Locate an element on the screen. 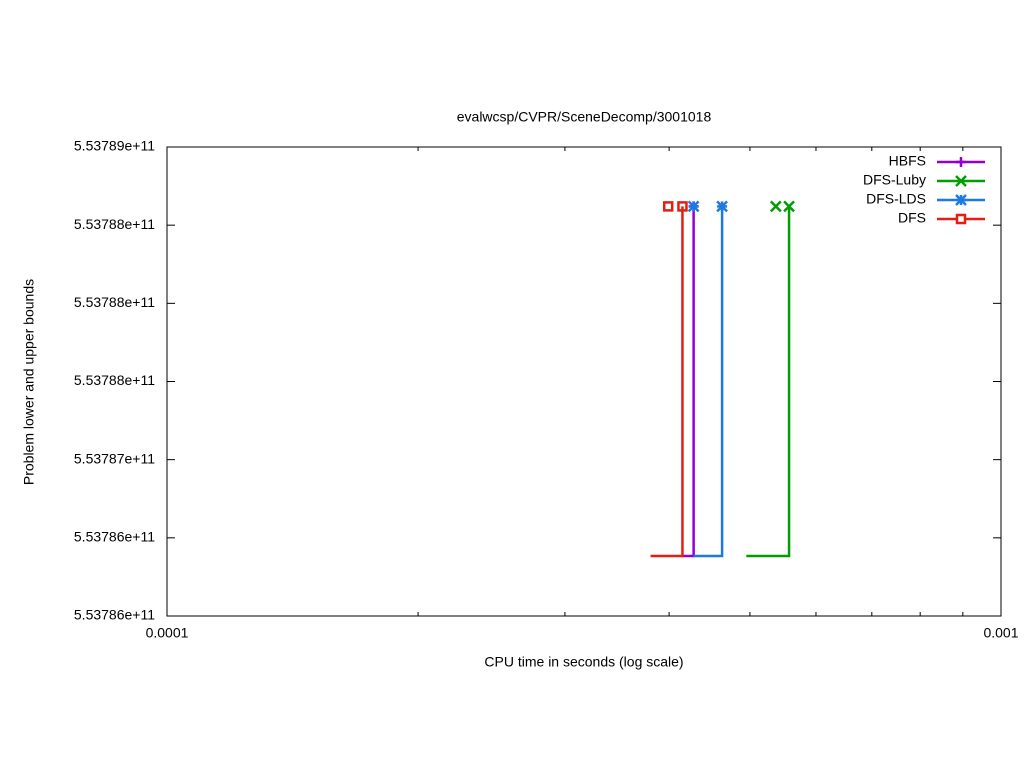 The image size is (1024, 768). legend-label: HBFS is located at coordinates (907, 161).